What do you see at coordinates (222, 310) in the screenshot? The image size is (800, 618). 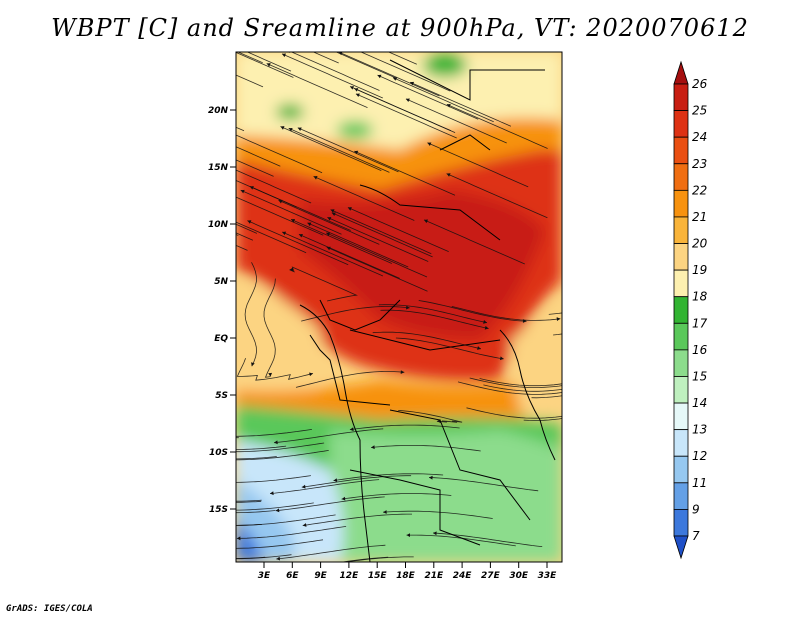 I see `latitude-axis: 20N 15N 10N 5N EQ 5S 10S 15S` at bounding box center [222, 310].